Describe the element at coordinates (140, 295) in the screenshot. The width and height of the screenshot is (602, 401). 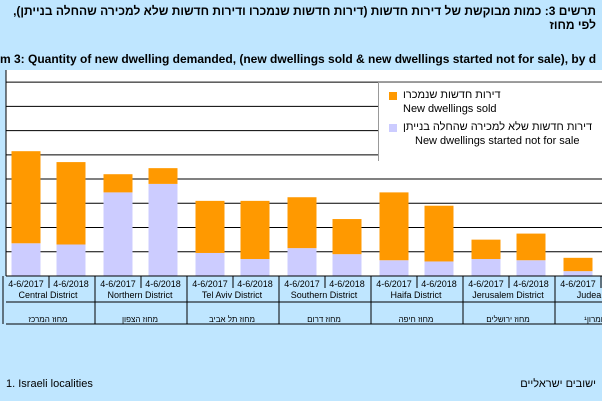
I see `group-label-en: Northern District` at that location.